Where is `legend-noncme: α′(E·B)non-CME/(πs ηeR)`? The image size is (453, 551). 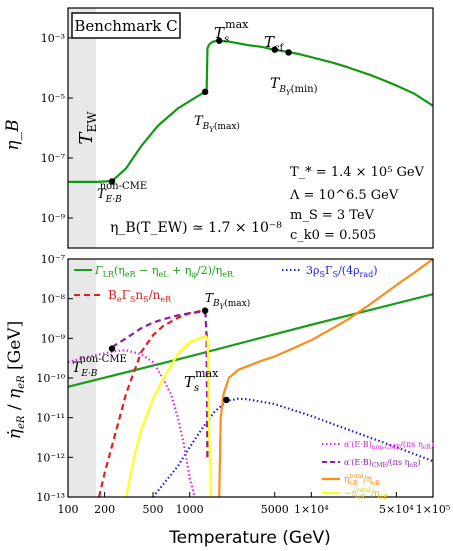 legend-noncme: α′(E·B)non-CME/(πs ηeR) is located at coordinates (389, 445).